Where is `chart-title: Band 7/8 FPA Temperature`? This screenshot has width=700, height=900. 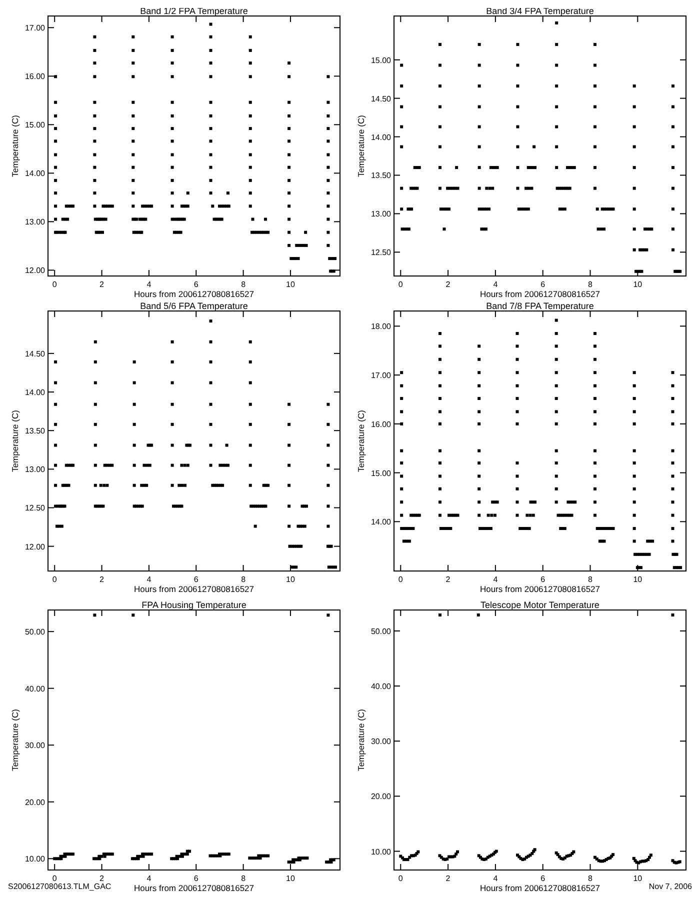 chart-title: Band 7/8 FPA Temperature is located at coordinates (540, 306).